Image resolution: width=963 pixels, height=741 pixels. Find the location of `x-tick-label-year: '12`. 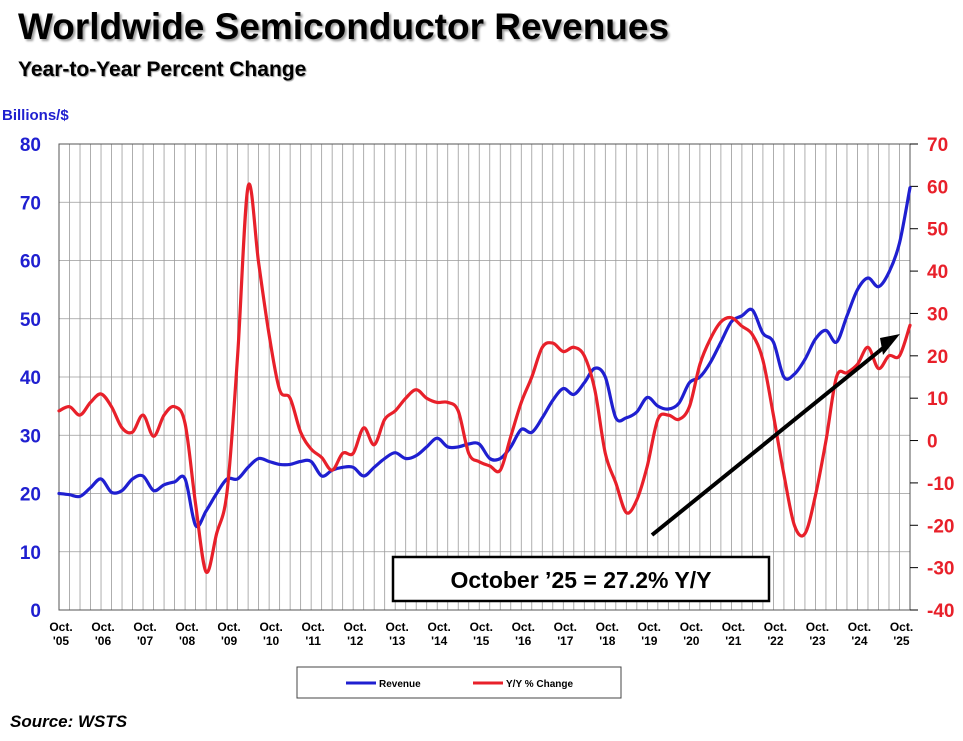

x-tick-label-year: '12 is located at coordinates (355, 641).